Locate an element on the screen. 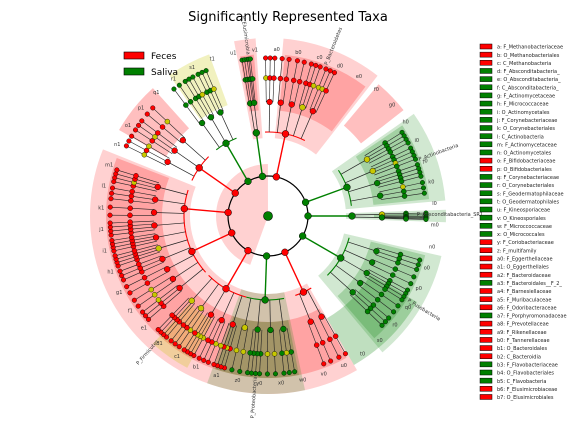 The height and width of the screenshot is (432, 576). taxa-label-n: n: O_Actinomycetales is located at coordinates (524, 154).